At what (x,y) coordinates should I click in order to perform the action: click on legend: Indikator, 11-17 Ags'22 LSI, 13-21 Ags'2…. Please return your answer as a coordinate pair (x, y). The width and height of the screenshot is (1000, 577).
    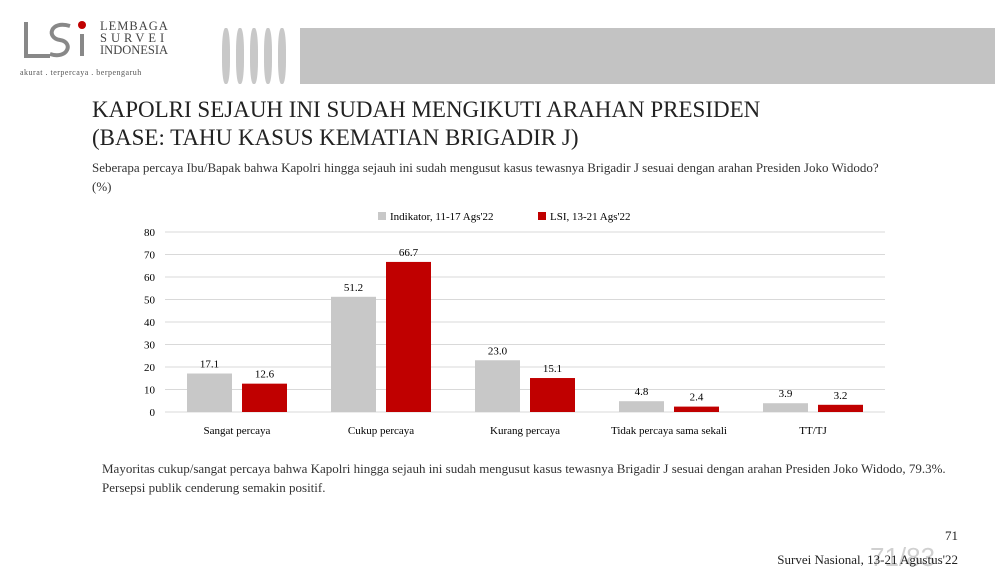
    Looking at the image, I should click on (504, 217).